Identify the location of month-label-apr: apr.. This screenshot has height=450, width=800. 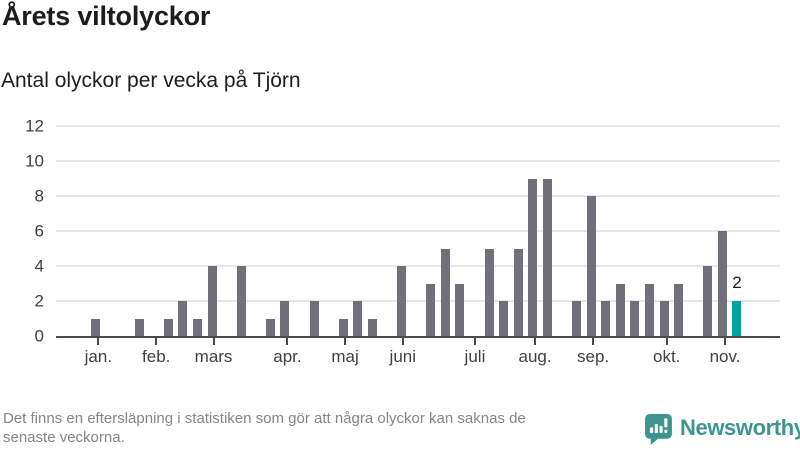
(287, 356).